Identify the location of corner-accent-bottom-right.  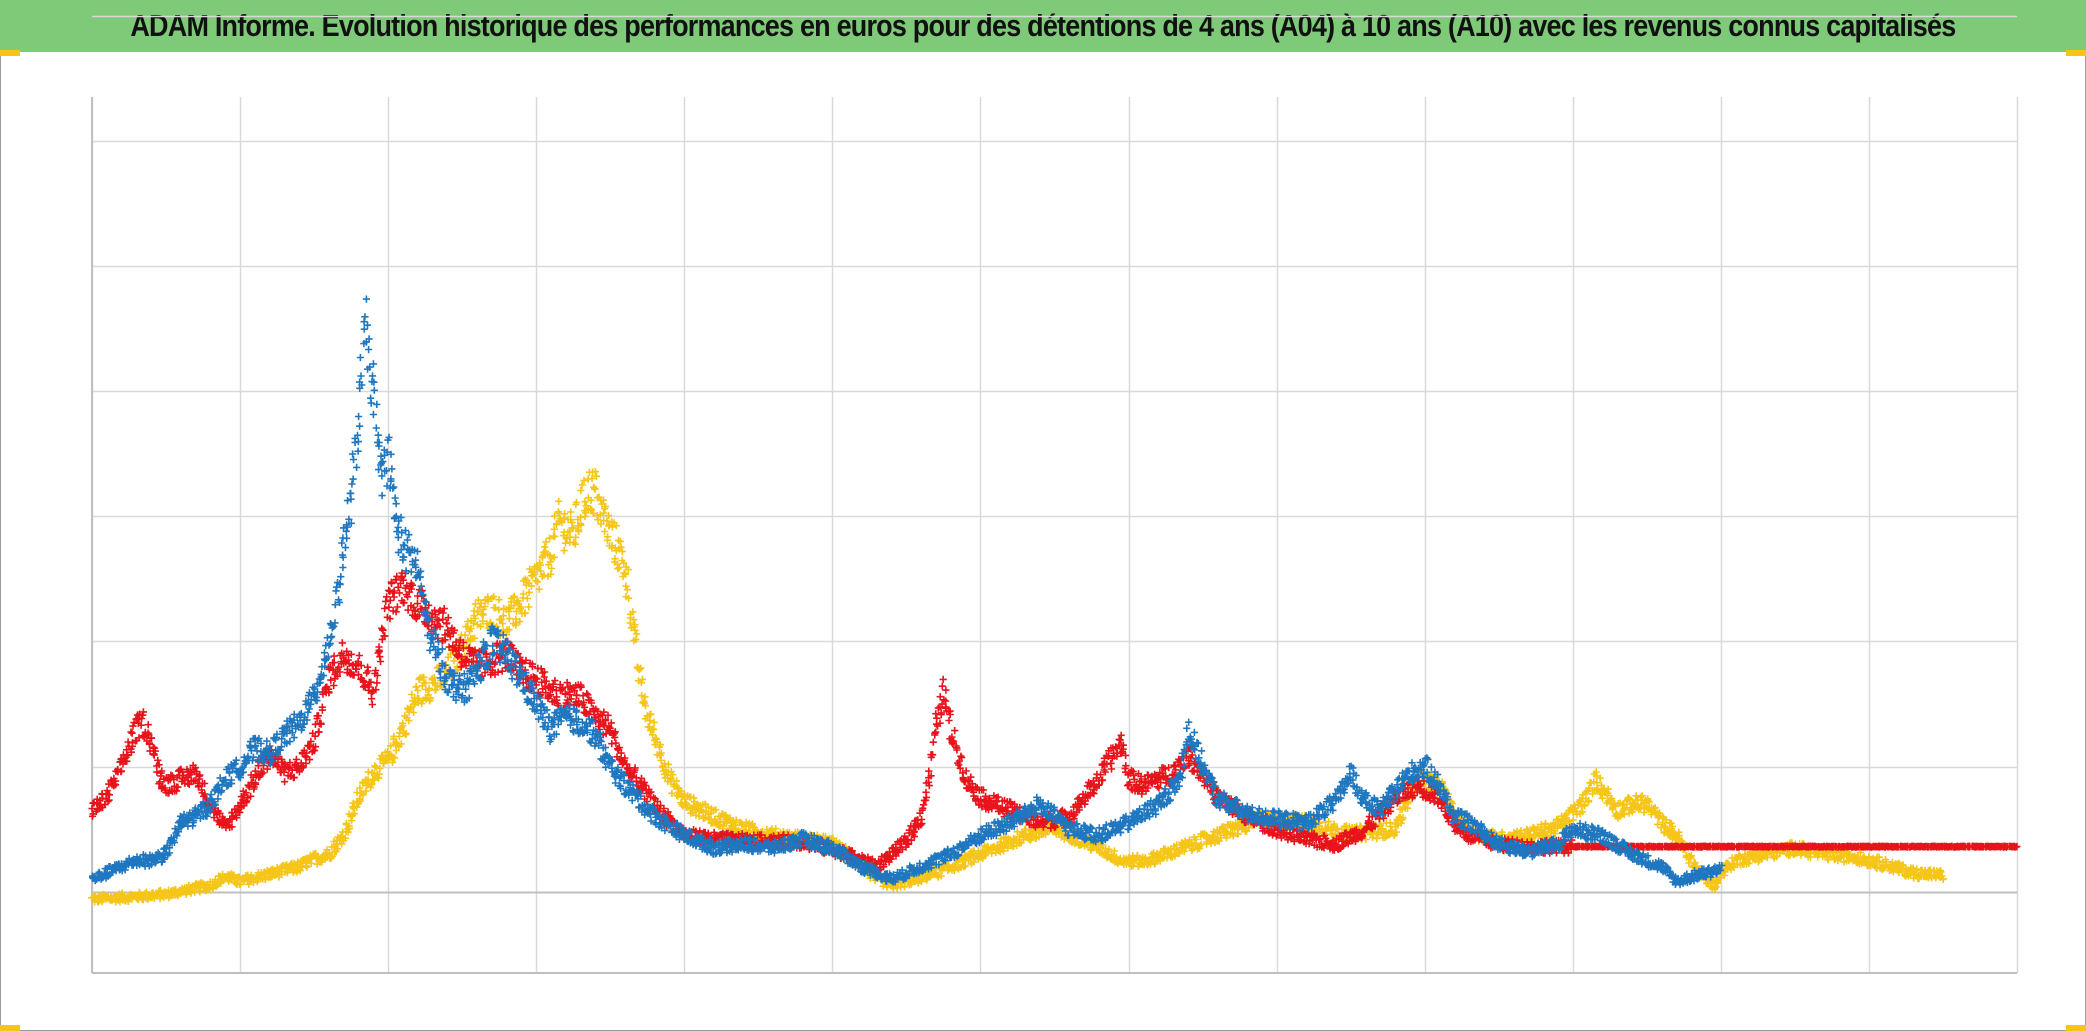
(2076, 1028).